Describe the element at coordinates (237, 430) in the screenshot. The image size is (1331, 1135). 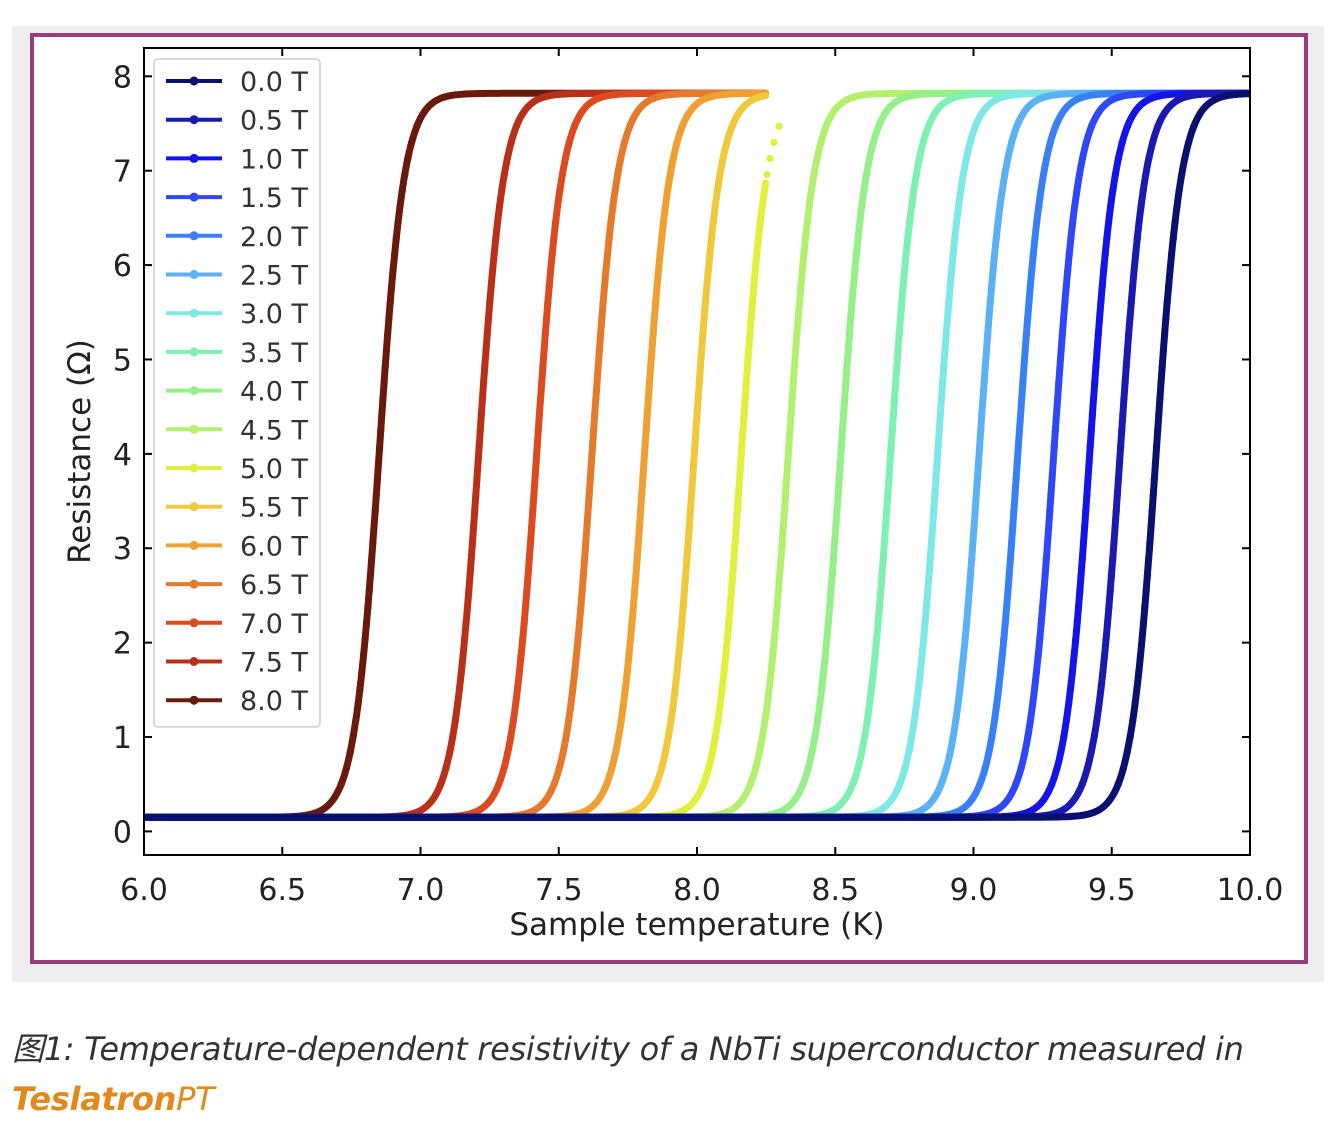
I see `legend-item: 4.5 T` at that location.